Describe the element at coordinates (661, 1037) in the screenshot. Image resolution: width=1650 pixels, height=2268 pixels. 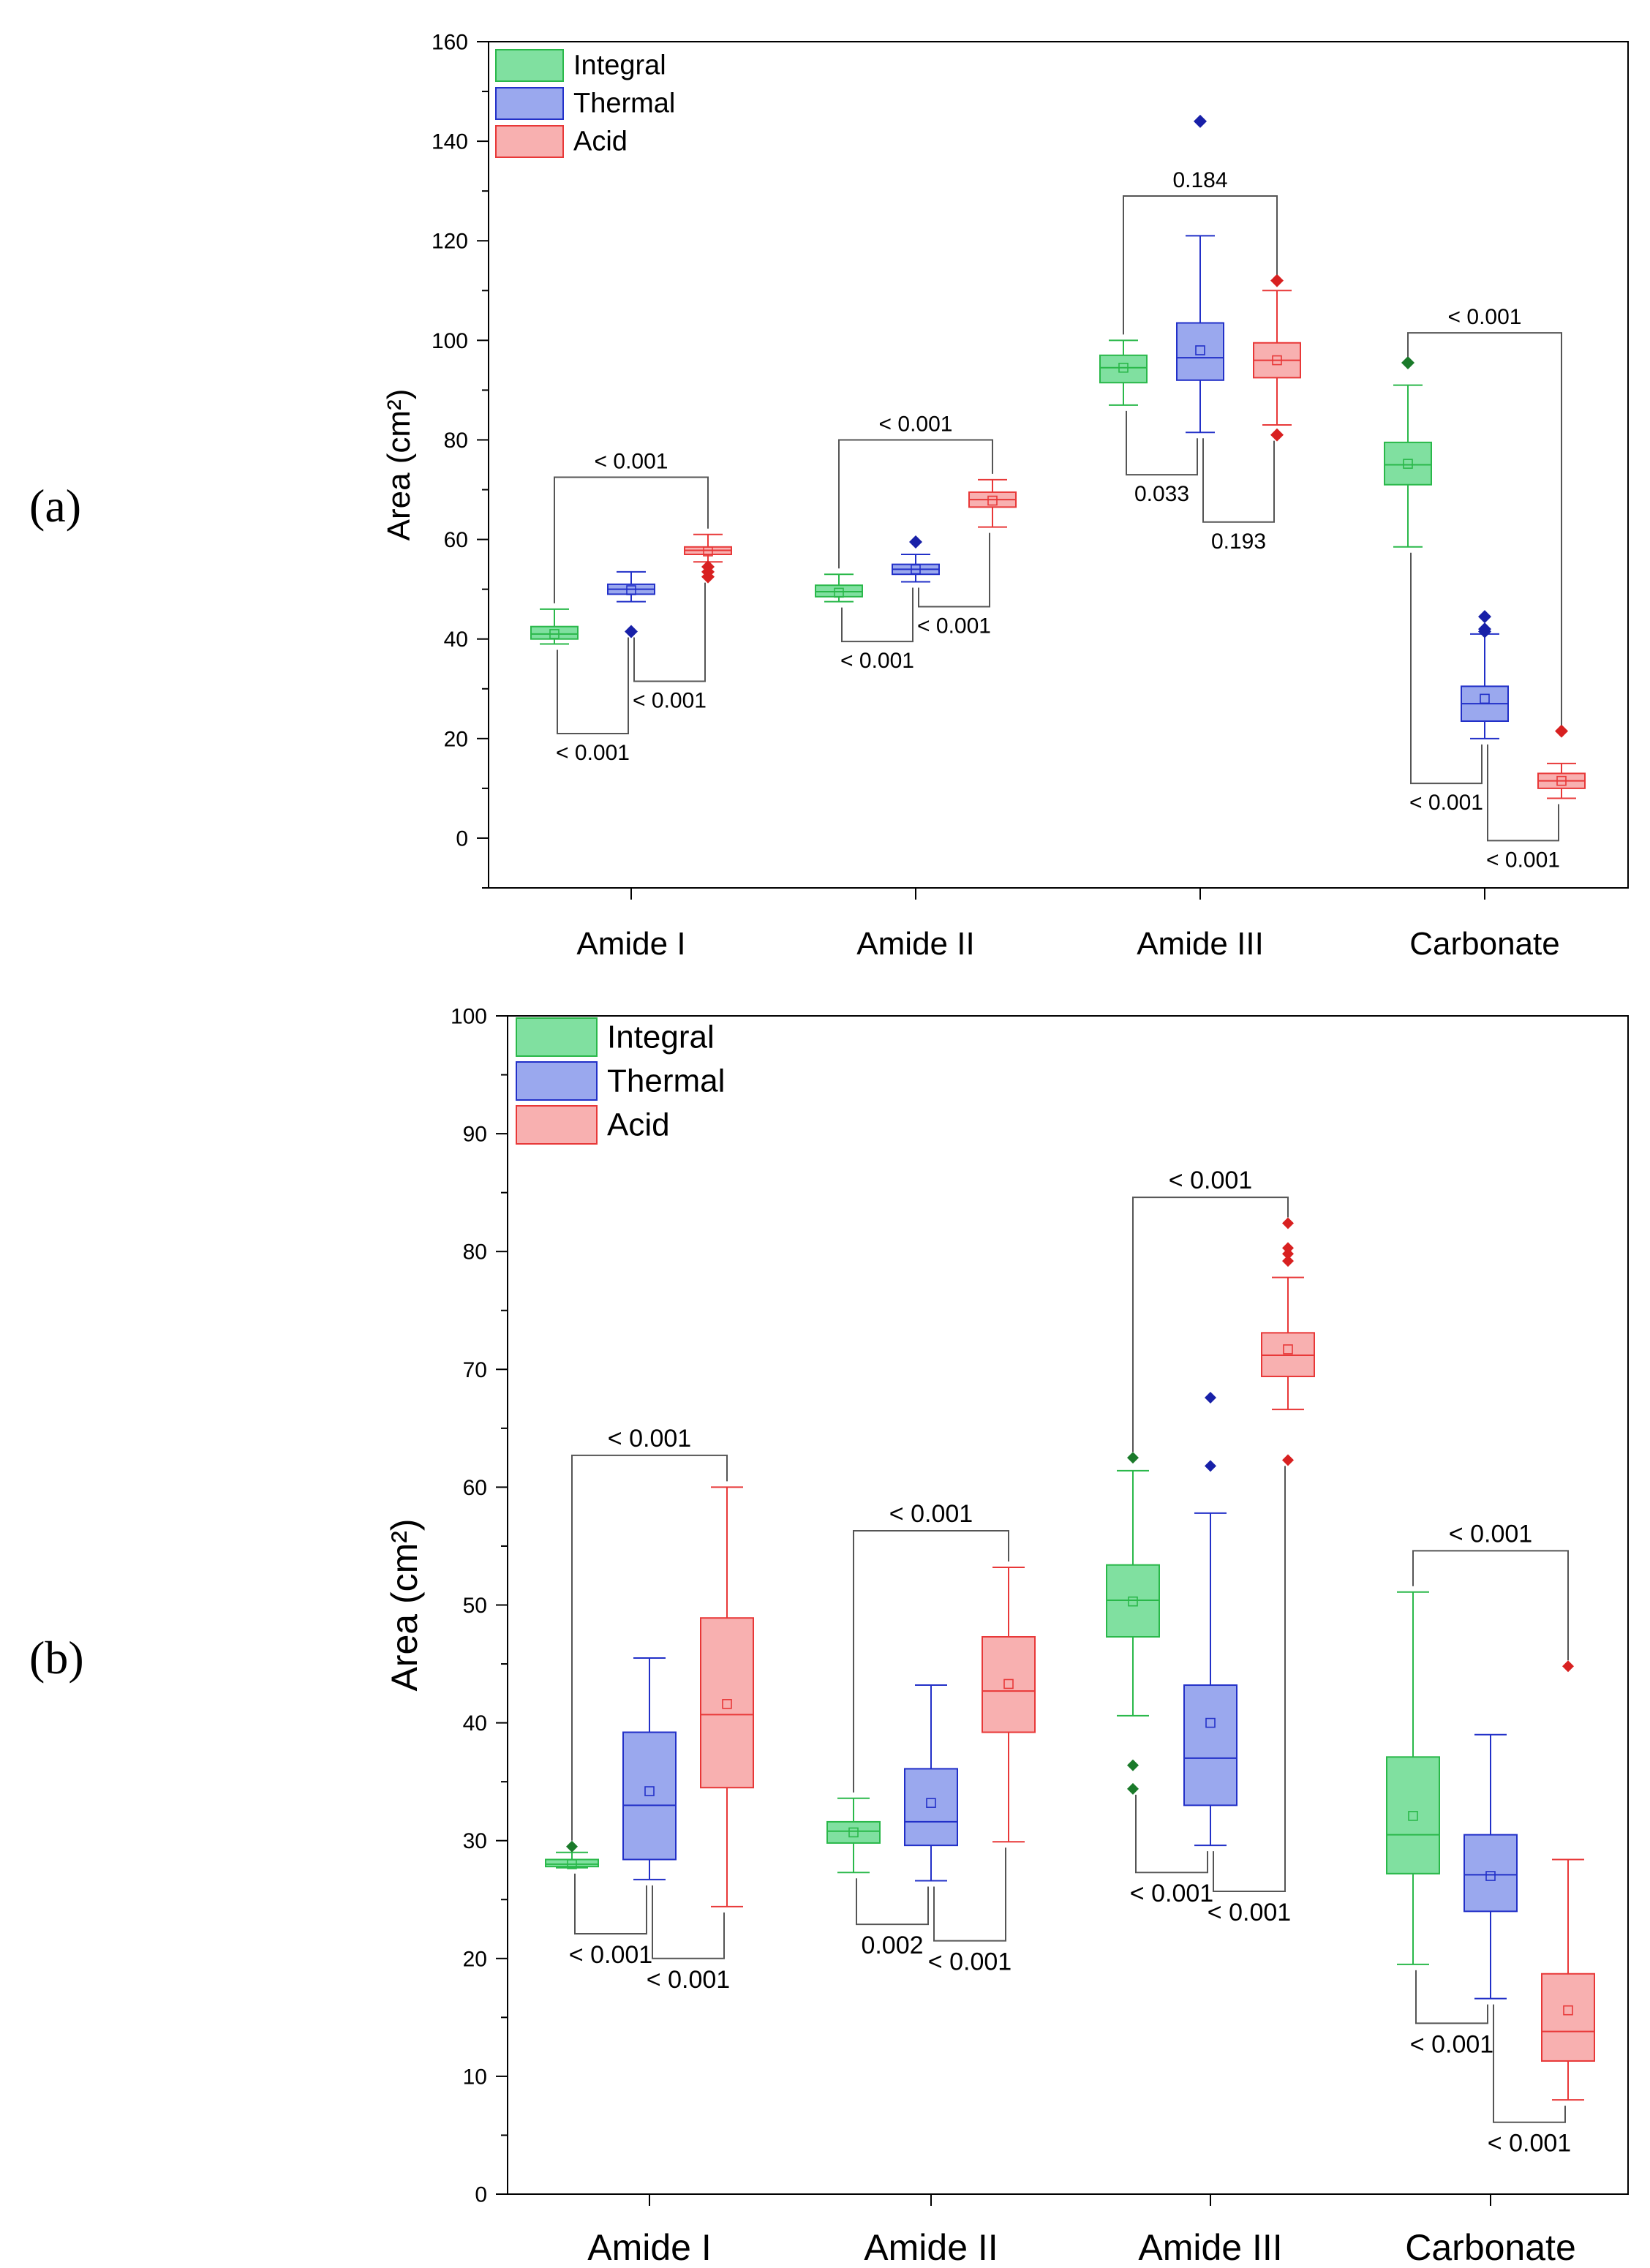
I see `chart-b-legend-label-integral: Integral` at that location.